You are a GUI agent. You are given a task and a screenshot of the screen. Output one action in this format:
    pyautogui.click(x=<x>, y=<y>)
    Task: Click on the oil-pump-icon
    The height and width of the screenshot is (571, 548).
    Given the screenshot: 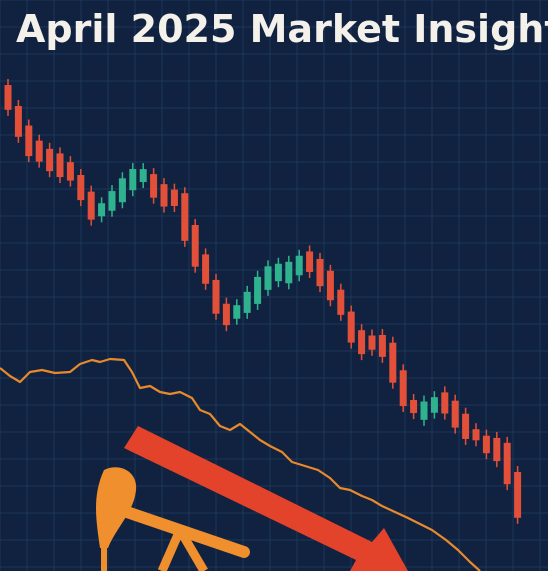 What is the action you would take?
    pyautogui.click(x=173, y=519)
    